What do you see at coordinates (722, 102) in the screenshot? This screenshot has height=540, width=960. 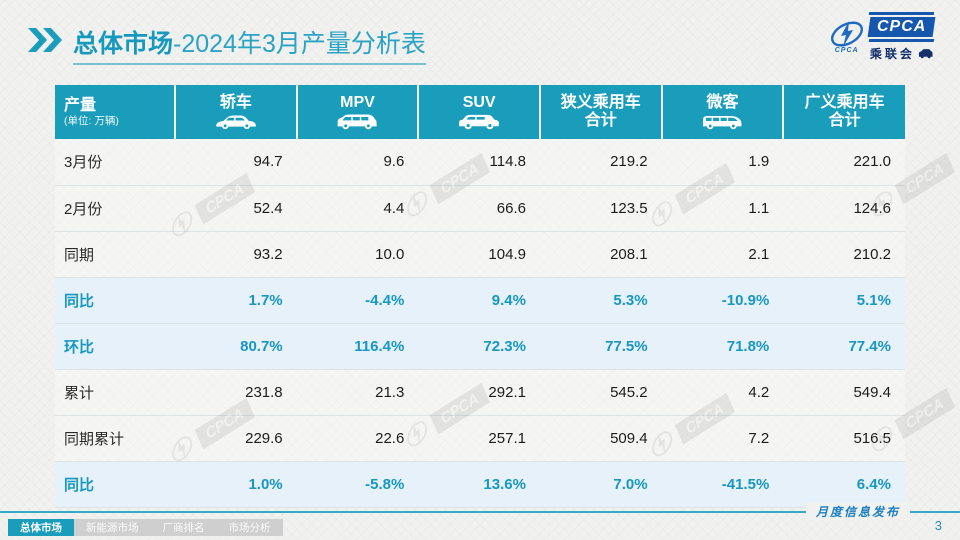 I see `col-title: 微客` at bounding box center [722, 102].